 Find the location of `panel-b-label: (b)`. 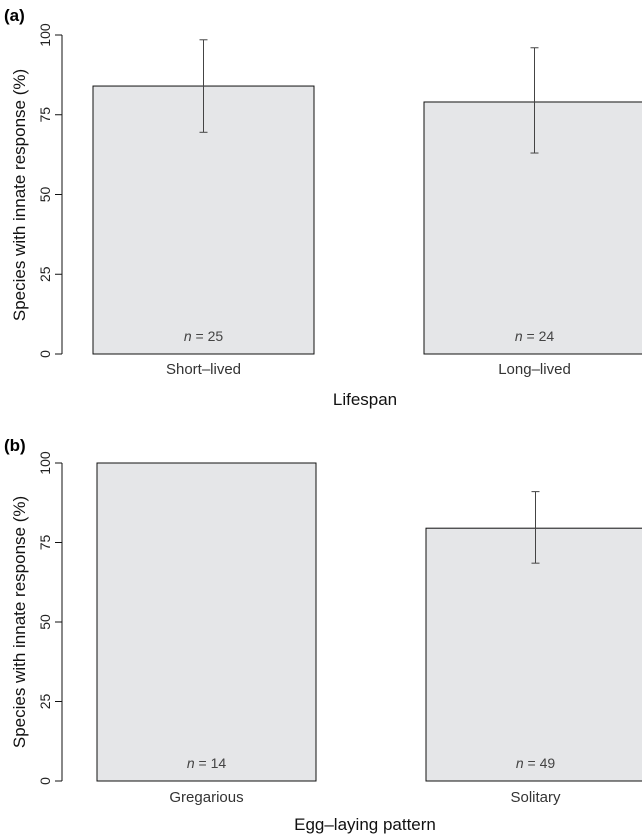

panel-b-label: (b) is located at coordinates (15, 445).